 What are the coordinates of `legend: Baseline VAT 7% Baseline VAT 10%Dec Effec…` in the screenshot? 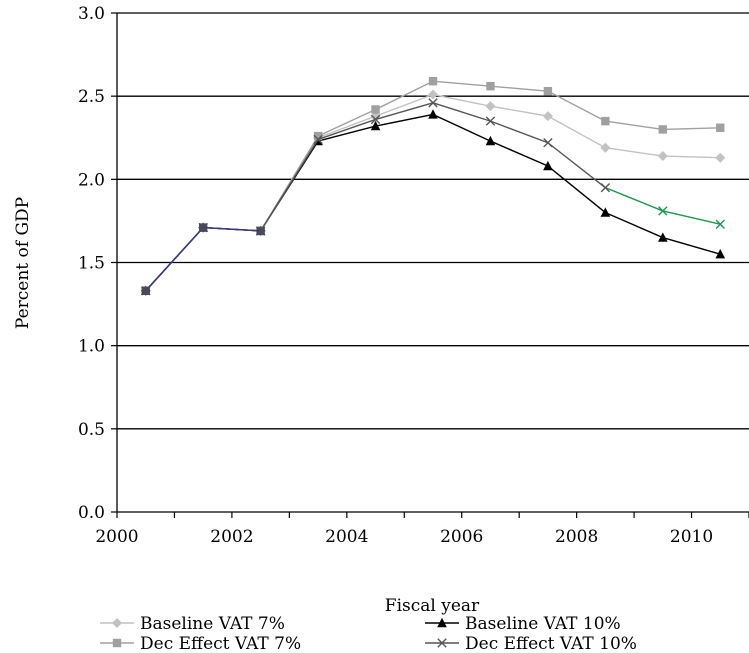 It's located at (368, 633).